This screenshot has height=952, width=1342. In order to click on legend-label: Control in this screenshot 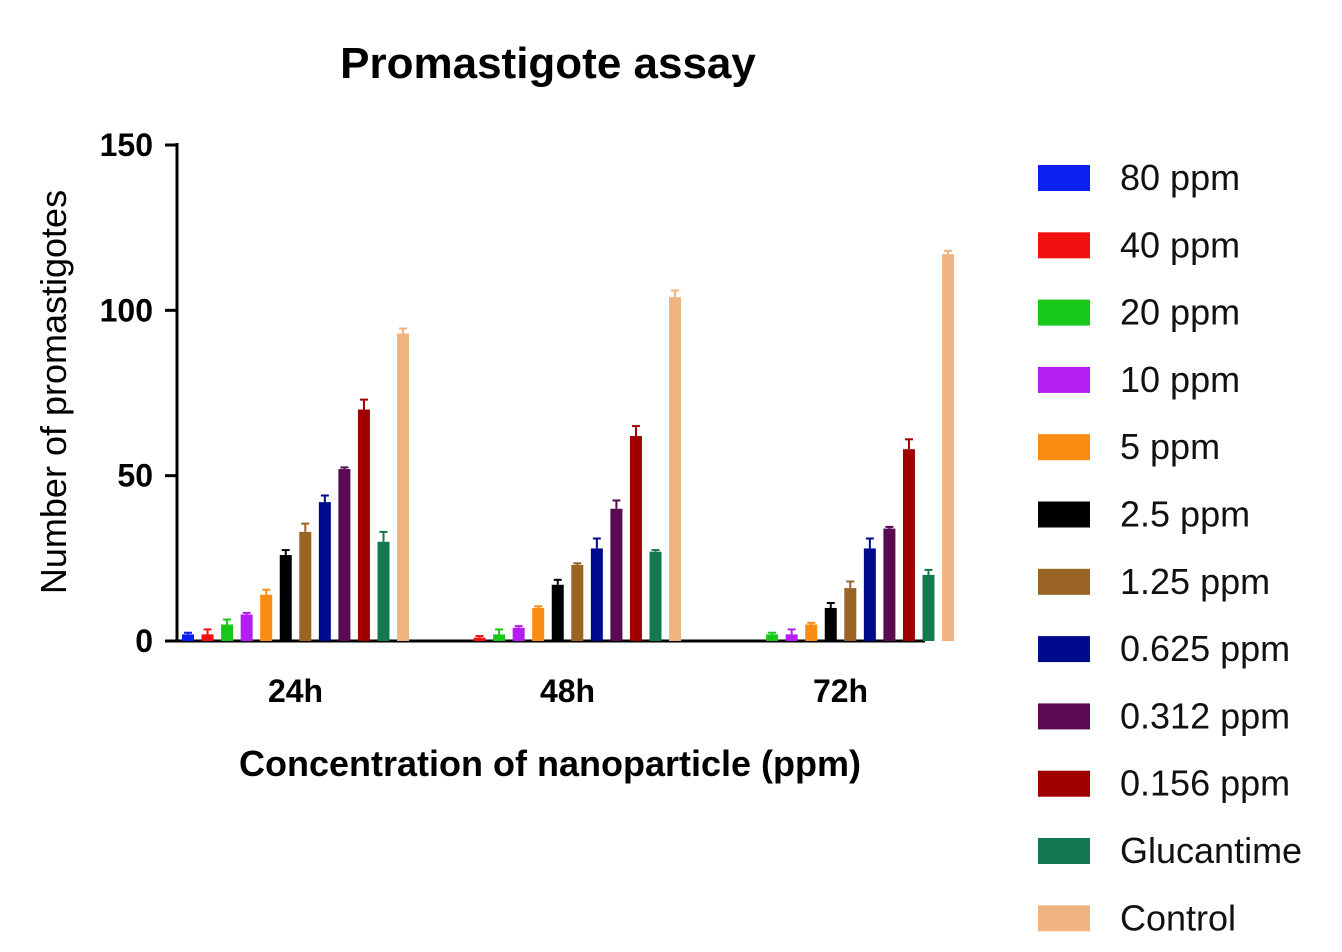, I will do `click(1178, 917)`.